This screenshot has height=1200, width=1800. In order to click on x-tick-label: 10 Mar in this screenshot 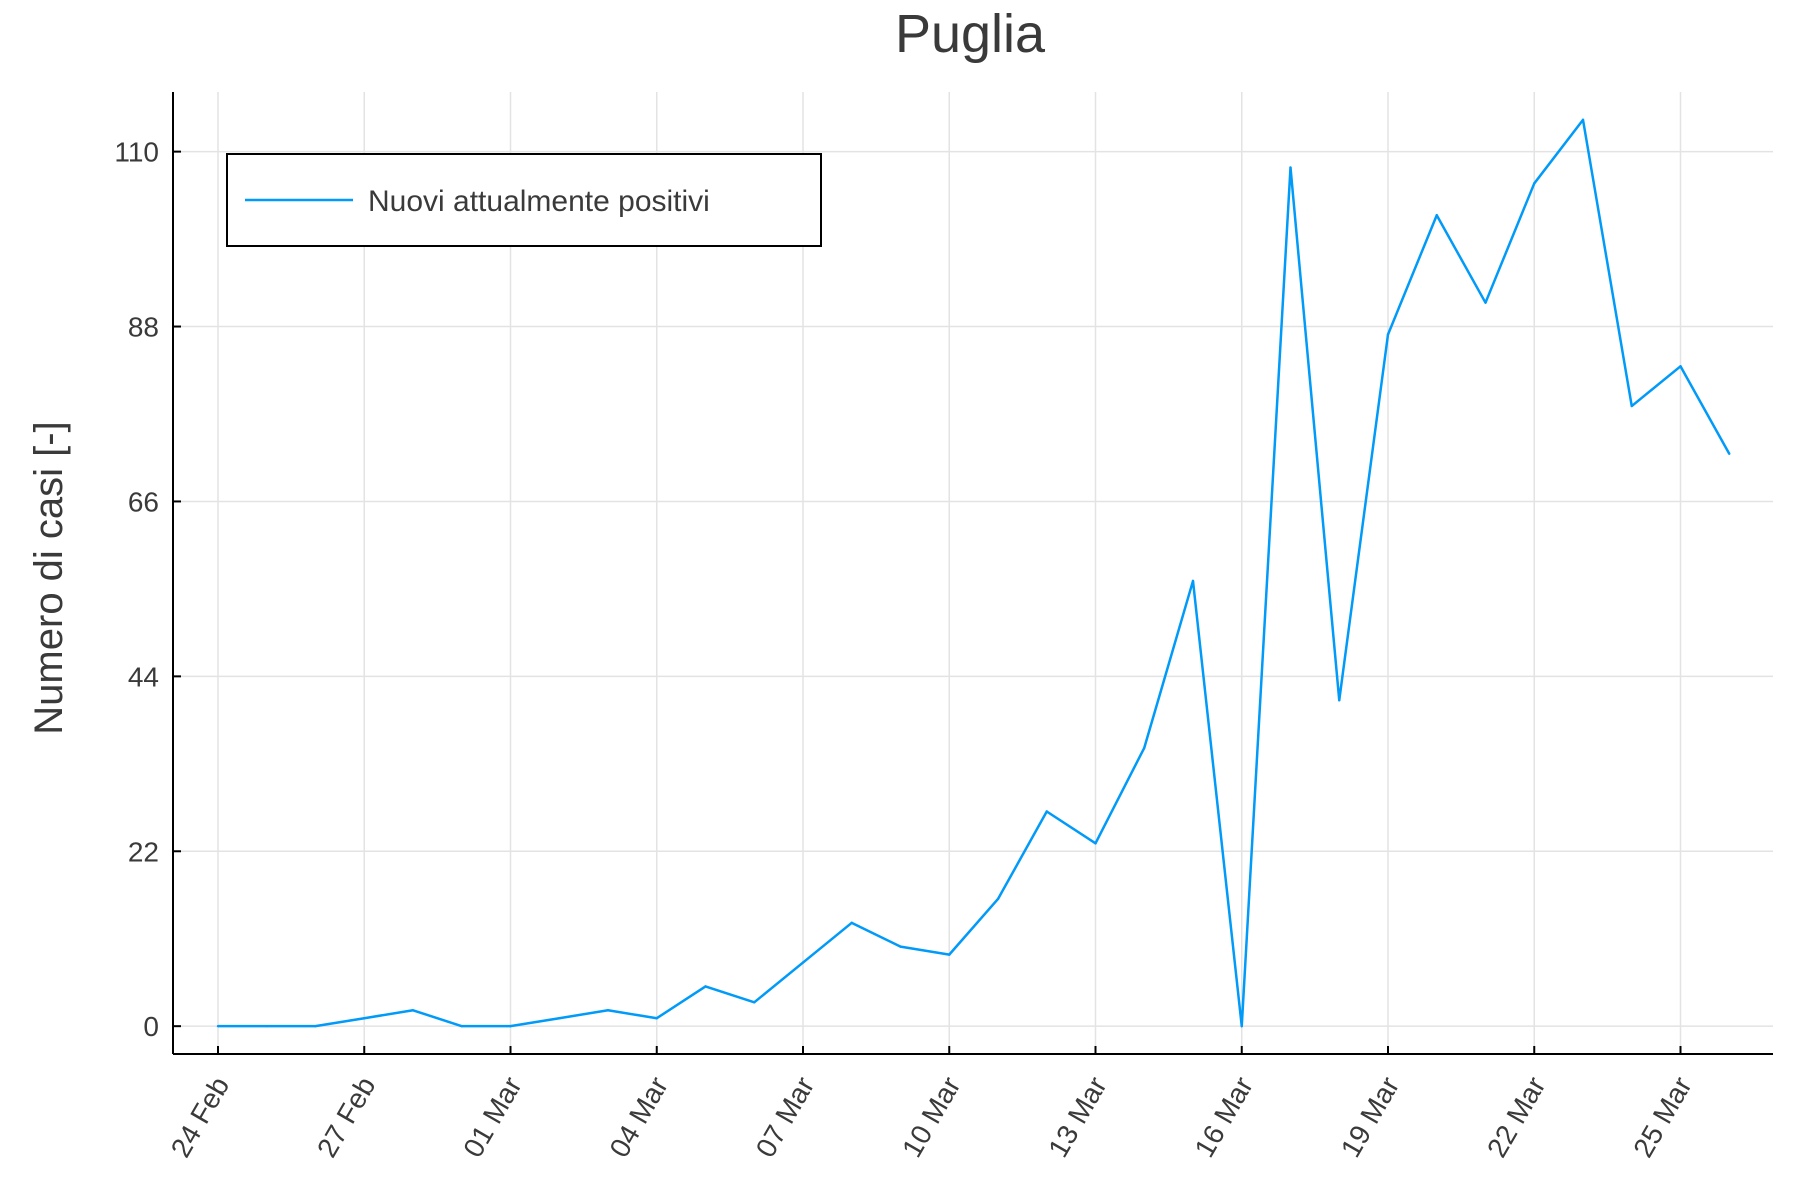, I will do `click(931, 1117)`.